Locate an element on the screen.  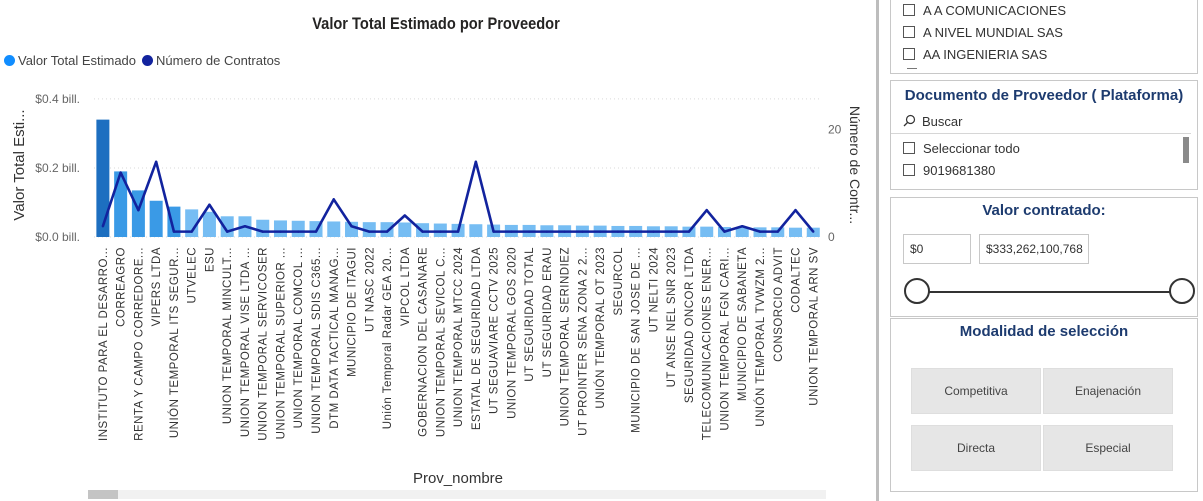
tile-enajenacion: Enajenación is located at coordinates (1108, 391).